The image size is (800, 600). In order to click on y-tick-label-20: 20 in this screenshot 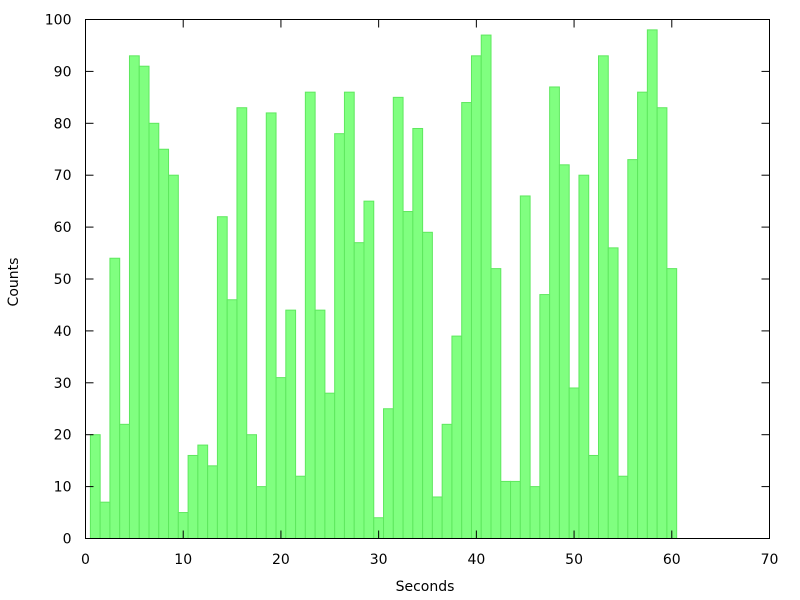, I will do `click(63, 436)`.